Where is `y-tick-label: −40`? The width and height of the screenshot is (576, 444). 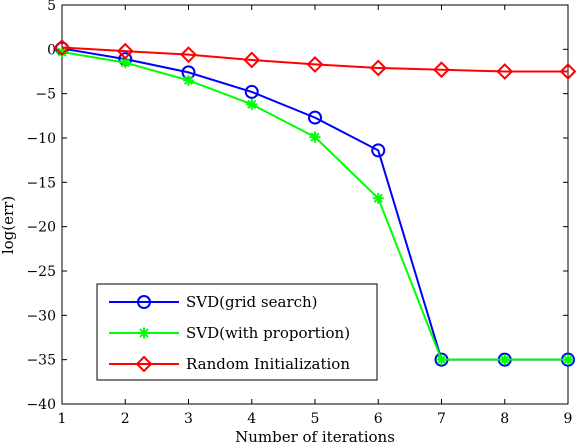
y-tick-label: −40 is located at coordinates (41, 405).